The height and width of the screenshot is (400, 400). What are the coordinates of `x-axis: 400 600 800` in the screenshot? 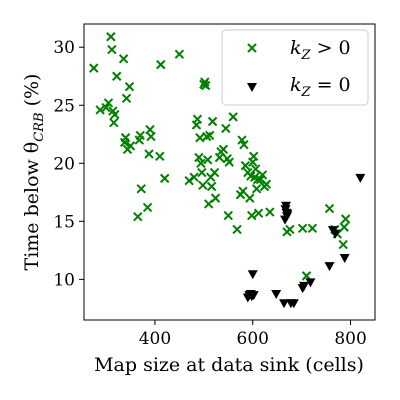 It's located at (253, 334).